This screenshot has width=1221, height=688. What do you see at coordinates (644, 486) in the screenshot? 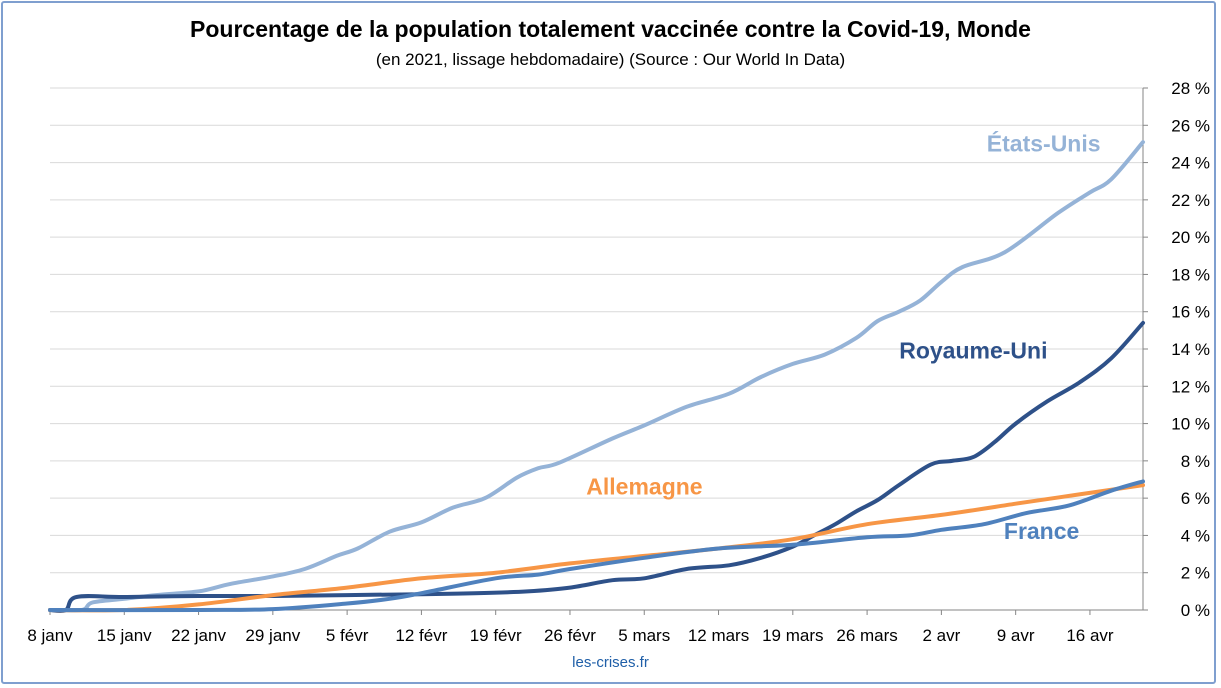
I see `series-label-allemagne: Allemagne` at bounding box center [644, 486].